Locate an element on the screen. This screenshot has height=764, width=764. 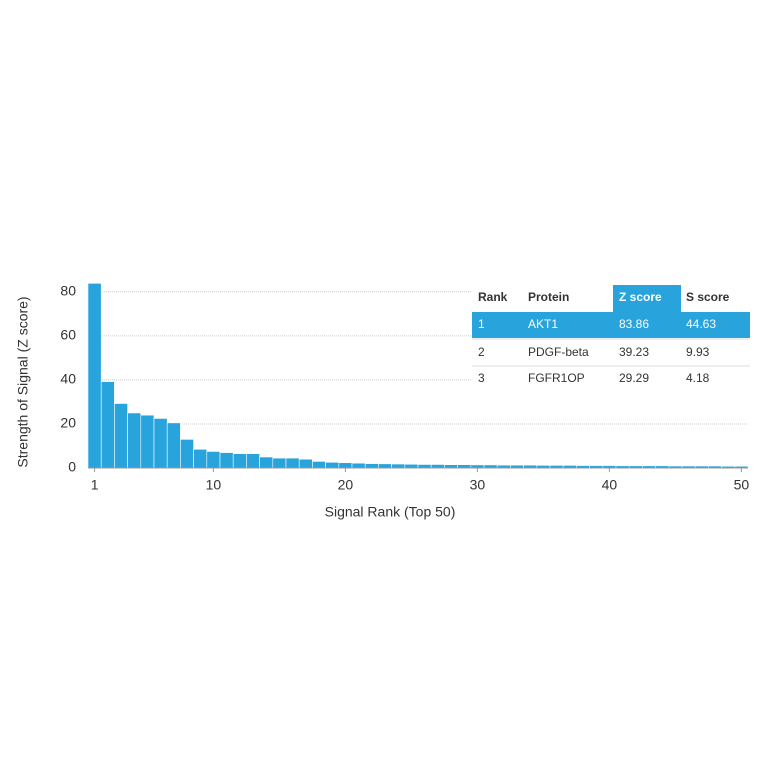
table-cell: 4.18 is located at coordinates (698, 378).